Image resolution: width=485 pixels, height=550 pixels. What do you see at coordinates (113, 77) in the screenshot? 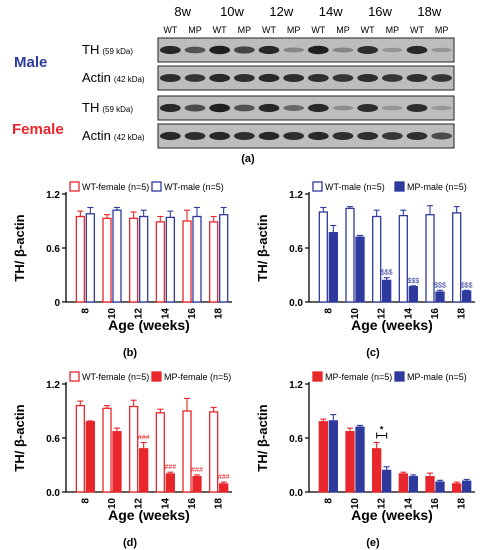
I see `protein-label: Actin (42 kDa)` at bounding box center [113, 77].